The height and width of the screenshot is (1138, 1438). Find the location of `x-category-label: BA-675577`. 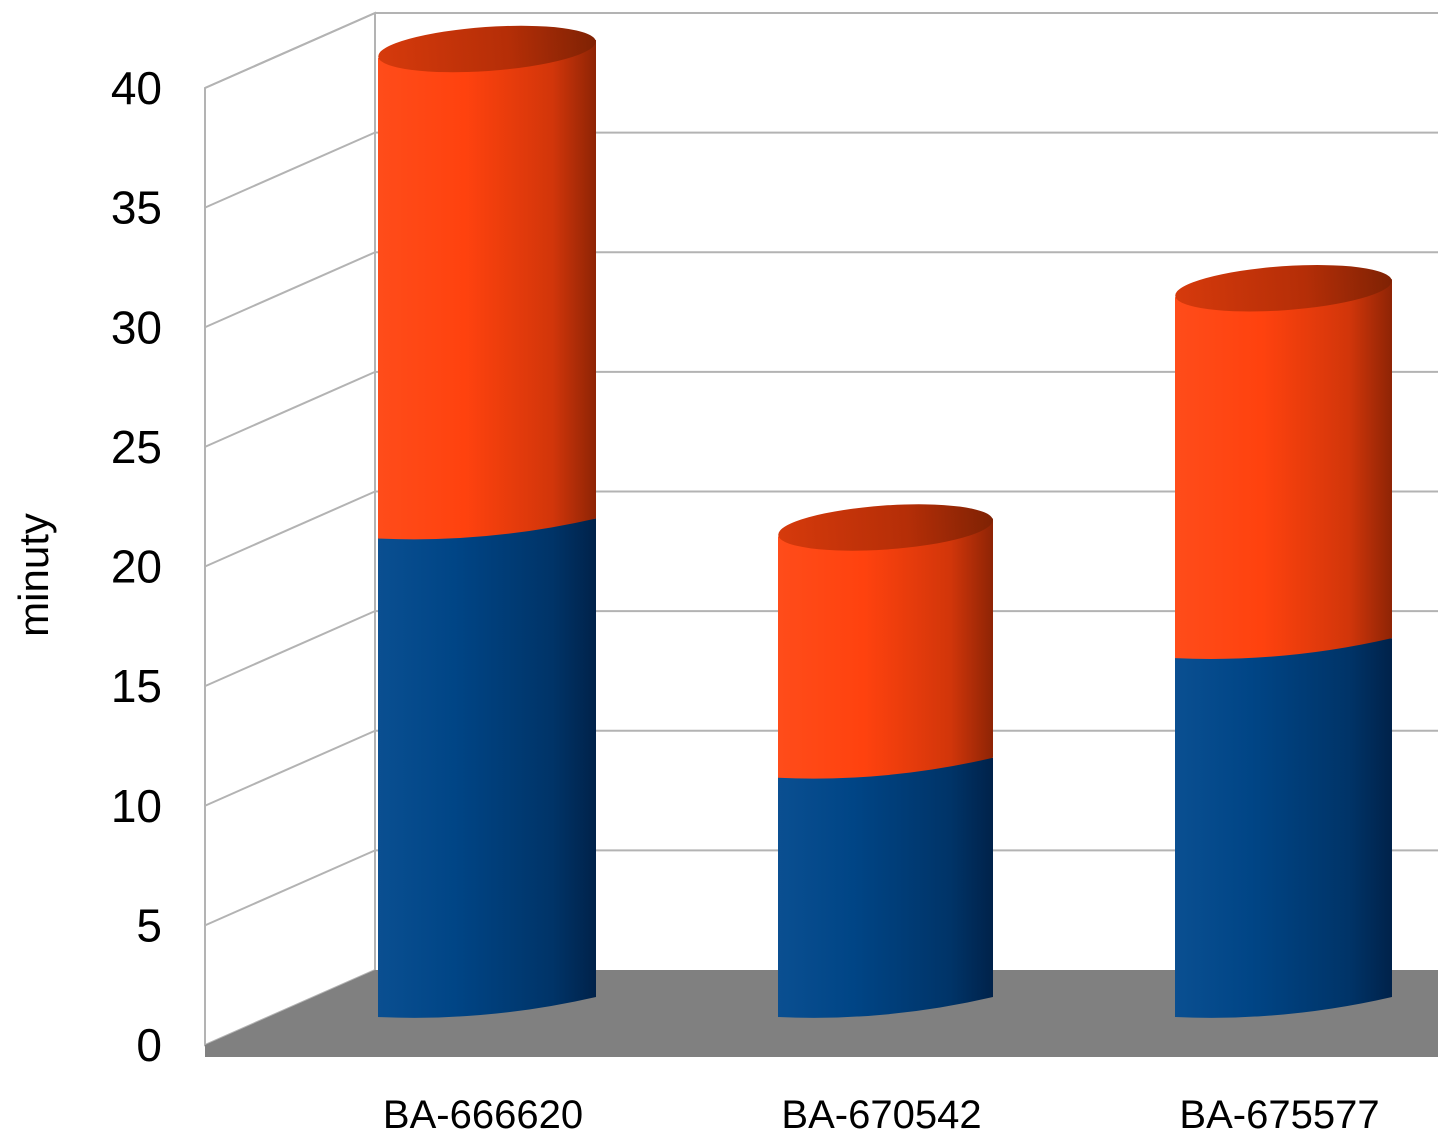

x-category-label: BA-675577 is located at coordinates (1279, 1115).